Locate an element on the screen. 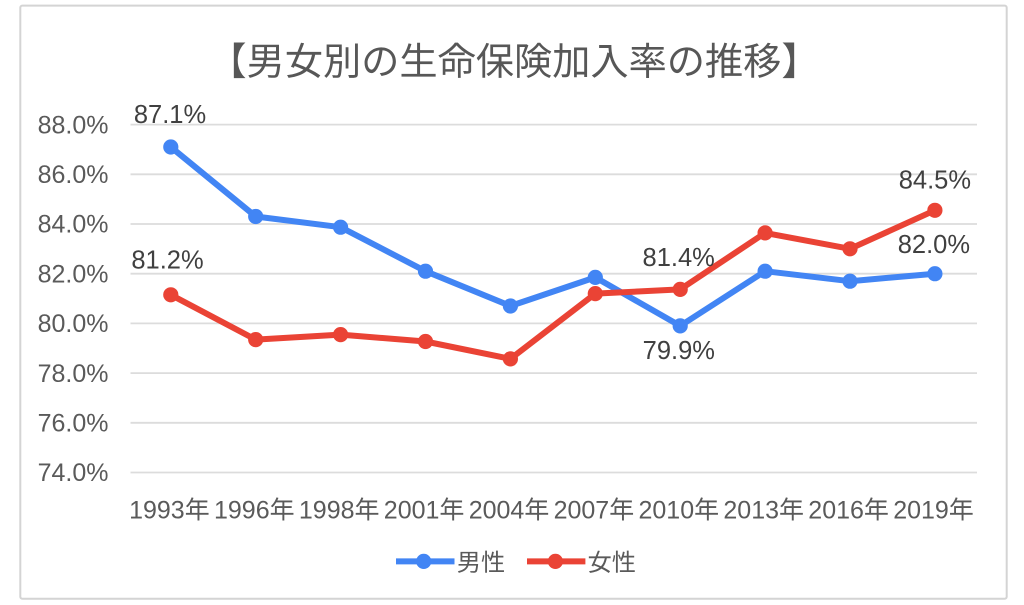 The image size is (1024, 605). svg-text: 78.0% is located at coordinates (73, 374).